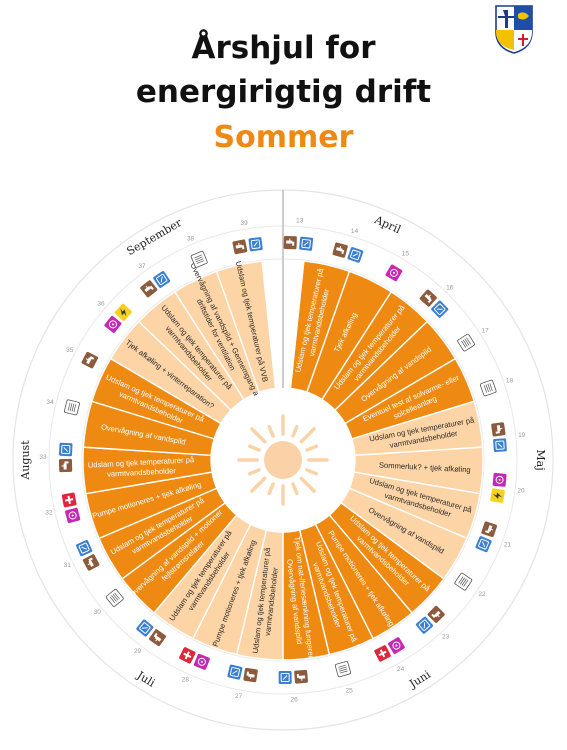 This screenshot has height=750, width=567. Describe the element at coordinates (450, 287) in the screenshot. I see `week-number: 16` at that location.